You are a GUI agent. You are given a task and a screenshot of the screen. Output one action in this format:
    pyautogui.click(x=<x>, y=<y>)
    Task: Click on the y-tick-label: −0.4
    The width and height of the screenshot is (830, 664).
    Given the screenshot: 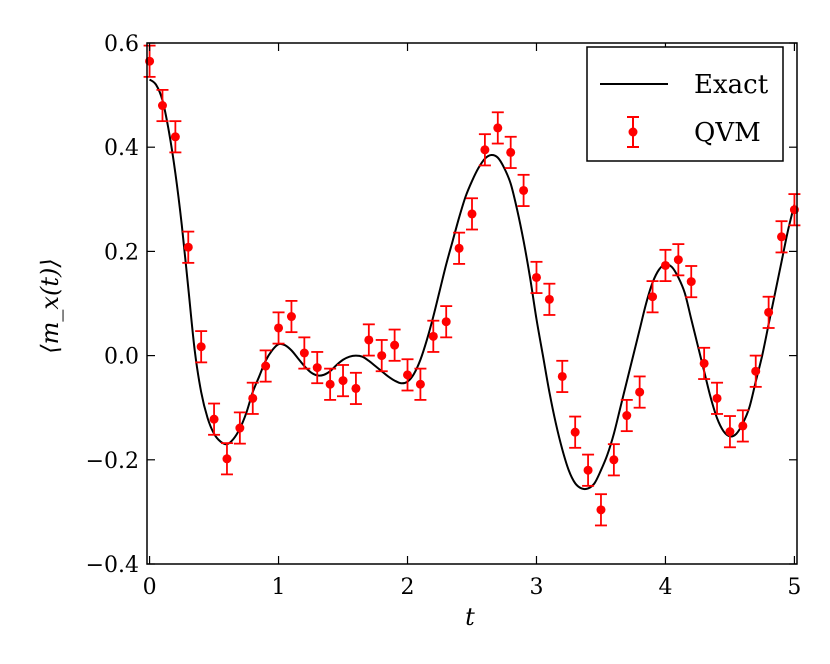 What is the action you would take?
    pyautogui.click(x=112, y=565)
    